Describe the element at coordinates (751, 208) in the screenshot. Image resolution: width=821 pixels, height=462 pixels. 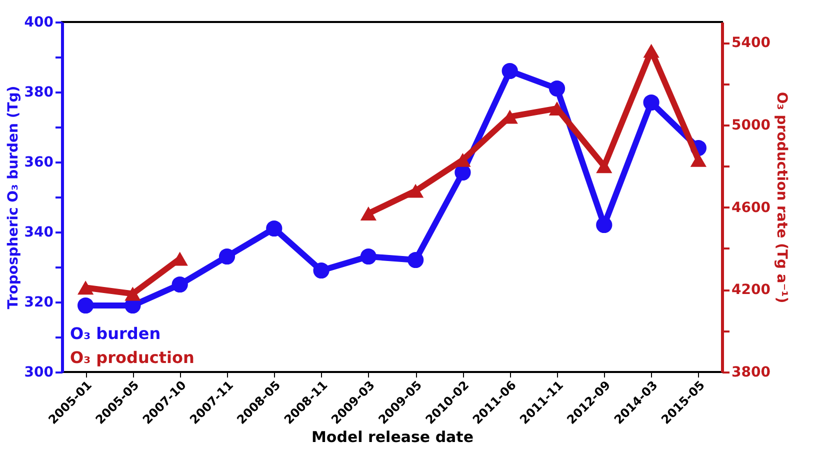
I see `y2-tick-label: 4600` at that location.